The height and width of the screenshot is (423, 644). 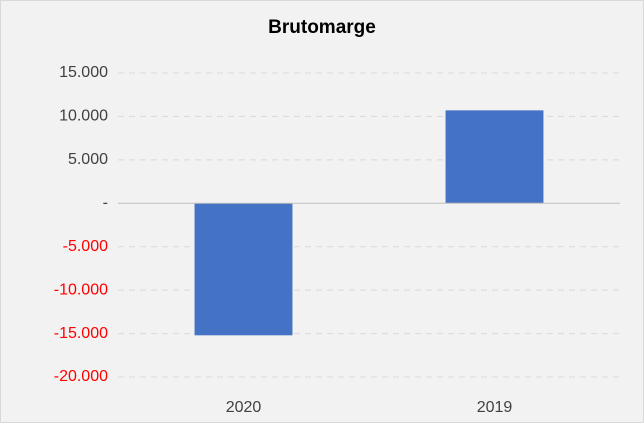 I want to click on y-tick-label: -, so click(x=105, y=203).